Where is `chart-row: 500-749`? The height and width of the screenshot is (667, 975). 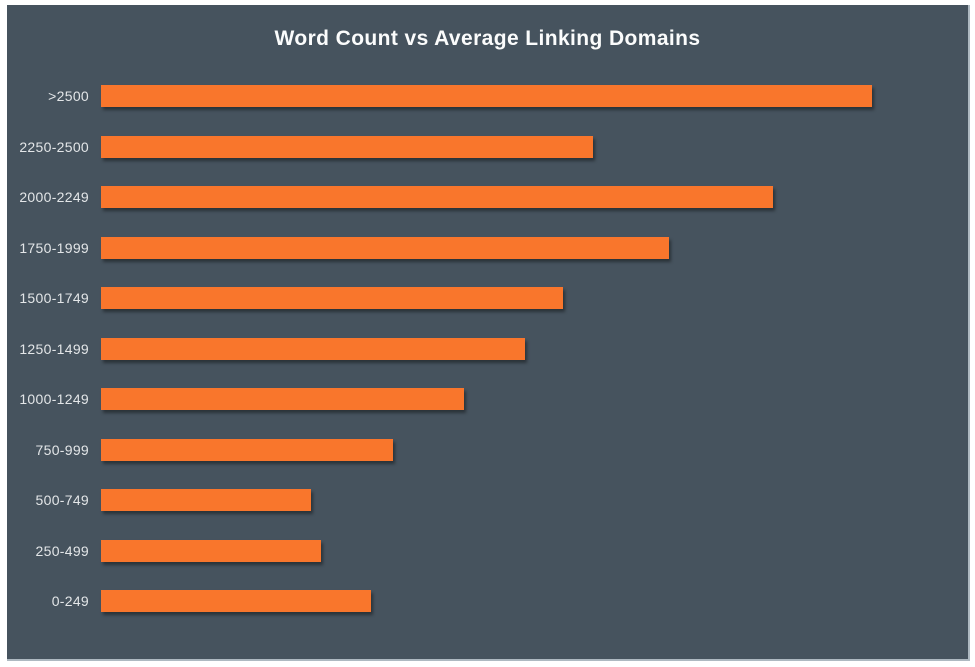 chart-row: 500-749 is located at coordinates (487, 500).